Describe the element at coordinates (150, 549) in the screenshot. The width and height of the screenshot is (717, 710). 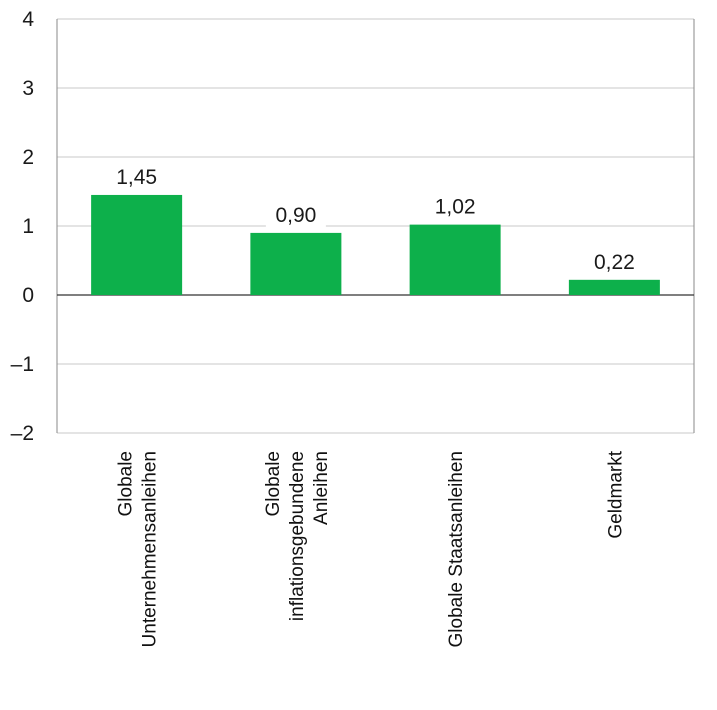
I see `category-label-line: Unternehmensanleihen` at that location.